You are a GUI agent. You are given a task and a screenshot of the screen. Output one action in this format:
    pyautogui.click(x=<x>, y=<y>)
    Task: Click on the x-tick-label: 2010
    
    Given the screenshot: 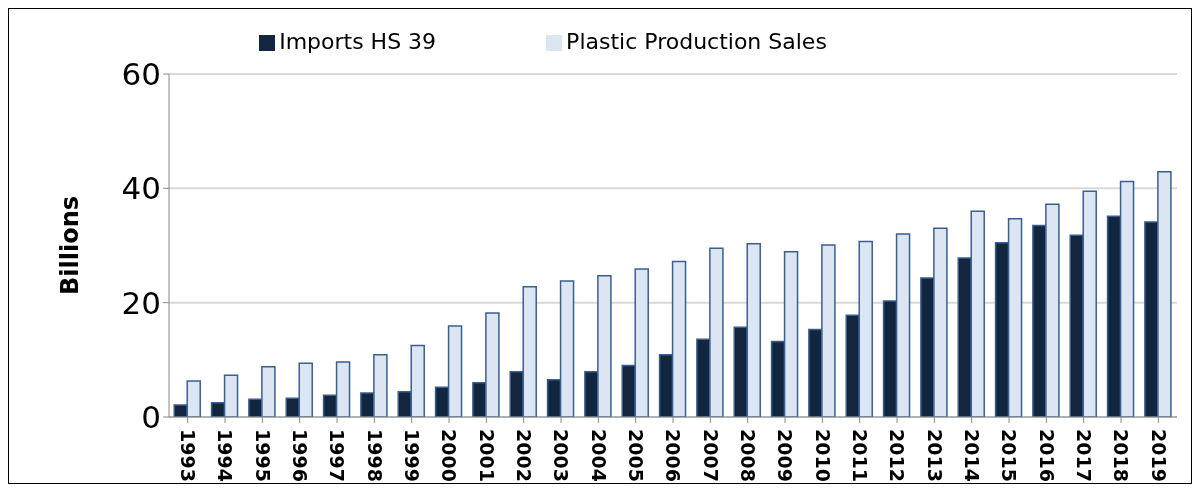 What is the action you would take?
    pyautogui.click(x=822, y=455)
    